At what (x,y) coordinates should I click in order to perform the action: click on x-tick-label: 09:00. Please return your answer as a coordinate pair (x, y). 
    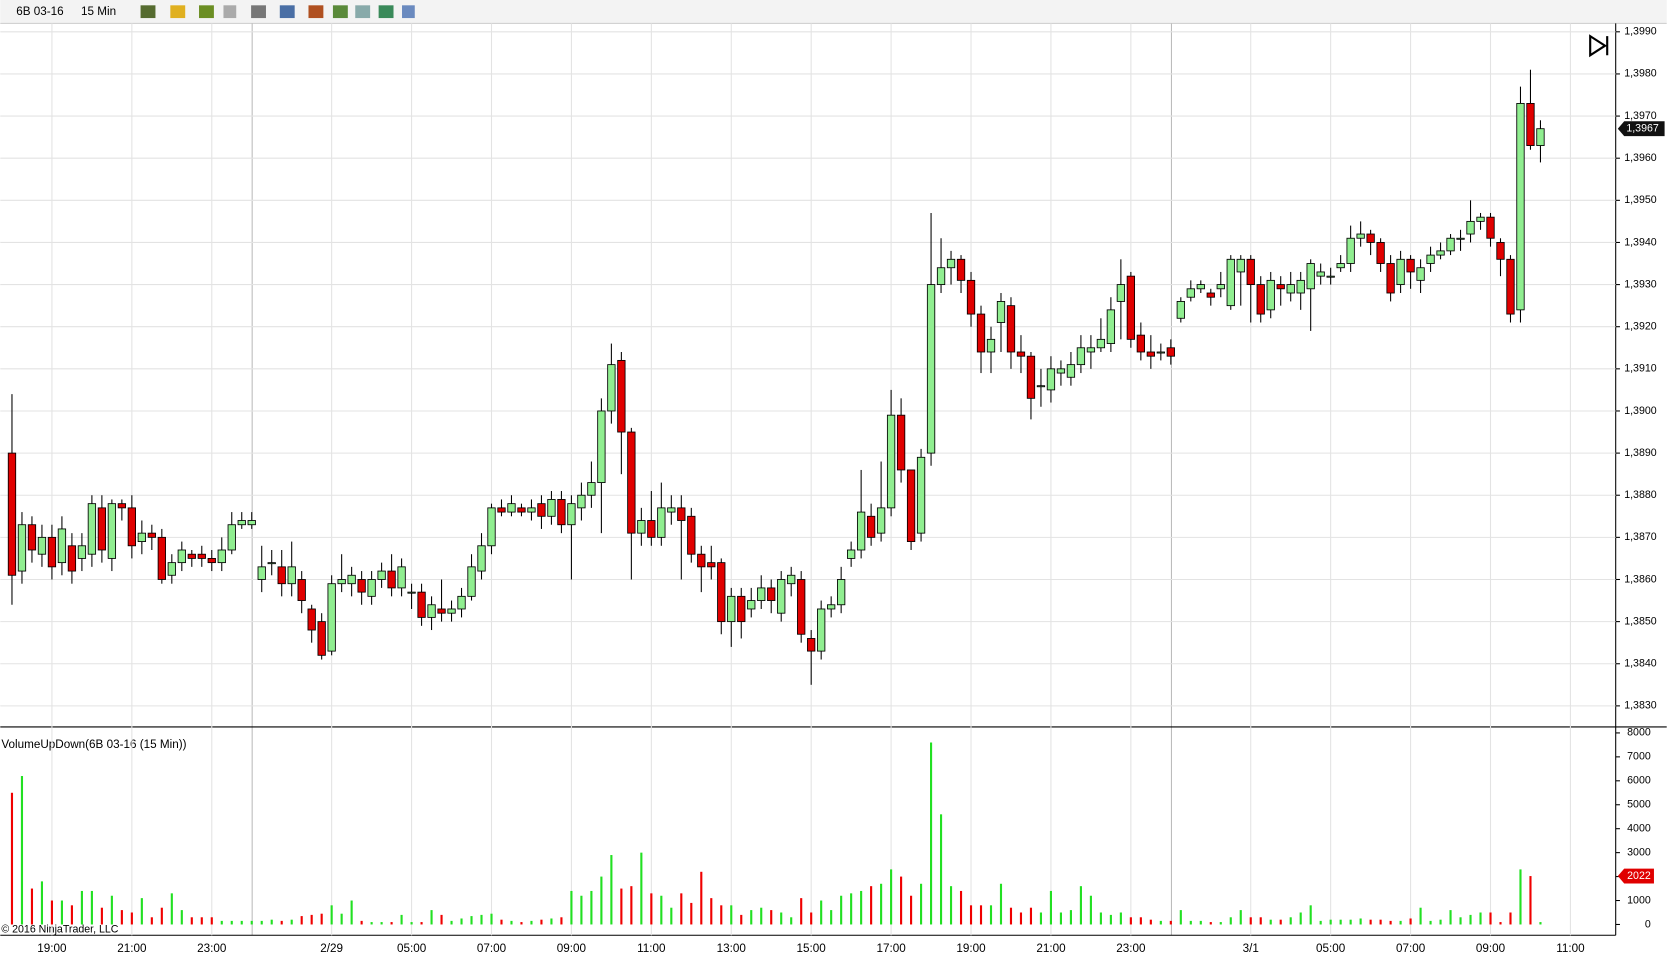
    Looking at the image, I should click on (1491, 948).